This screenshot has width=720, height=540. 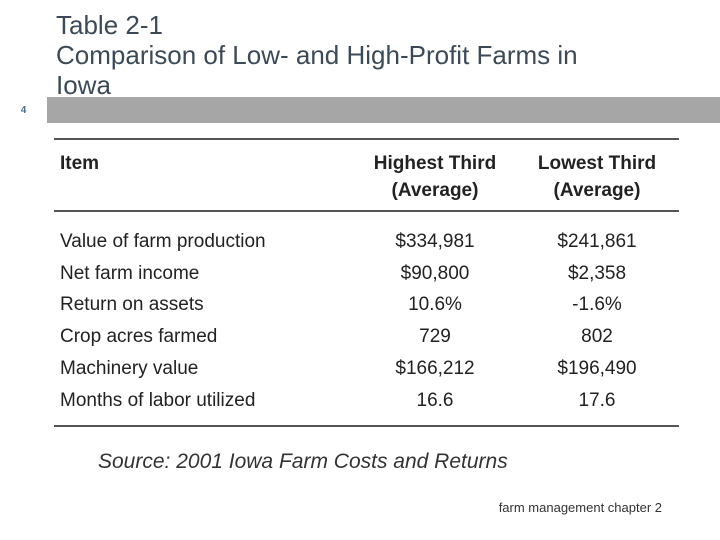 What do you see at coordinates (435, 337) in the screenshot?
I see `row-highest: 729` at bounding box center [435, 337].